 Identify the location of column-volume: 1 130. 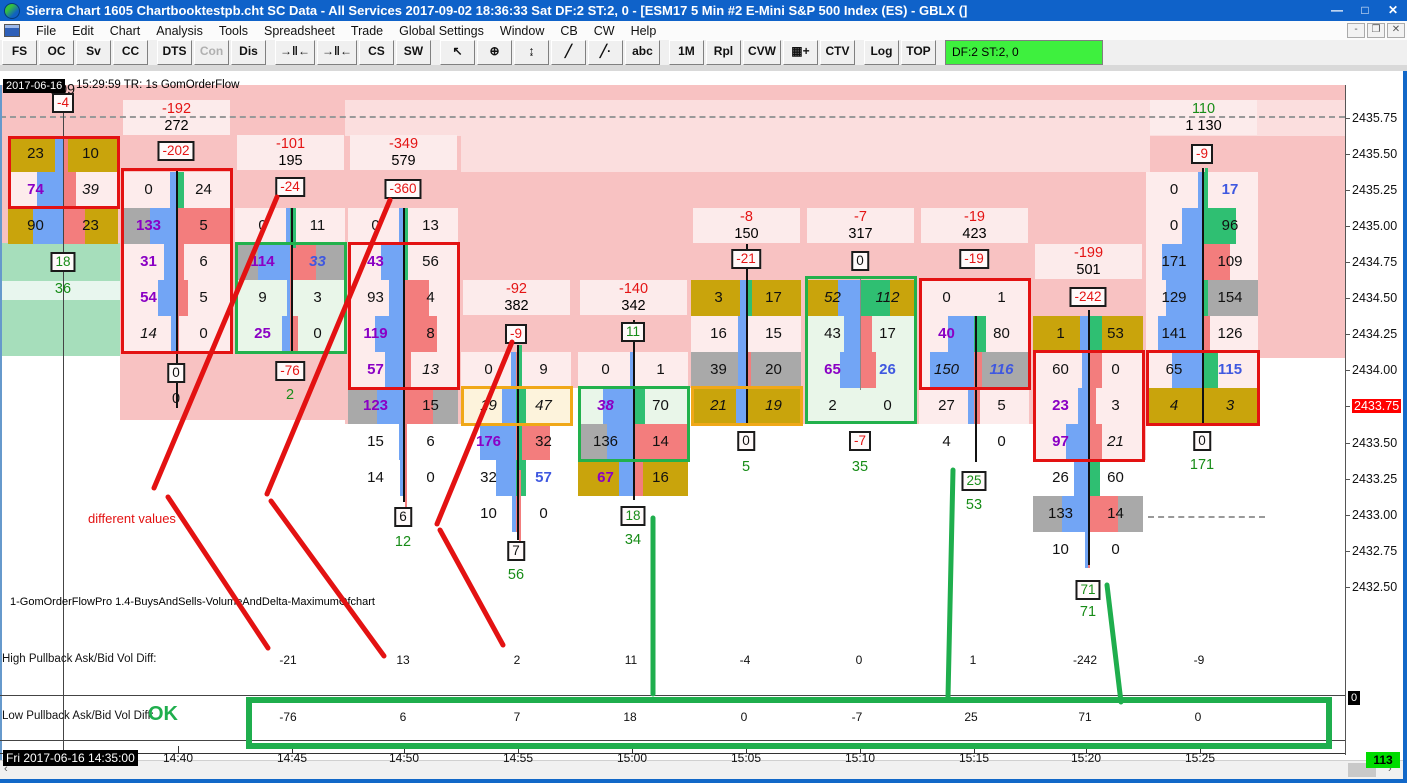
(1203, 125).